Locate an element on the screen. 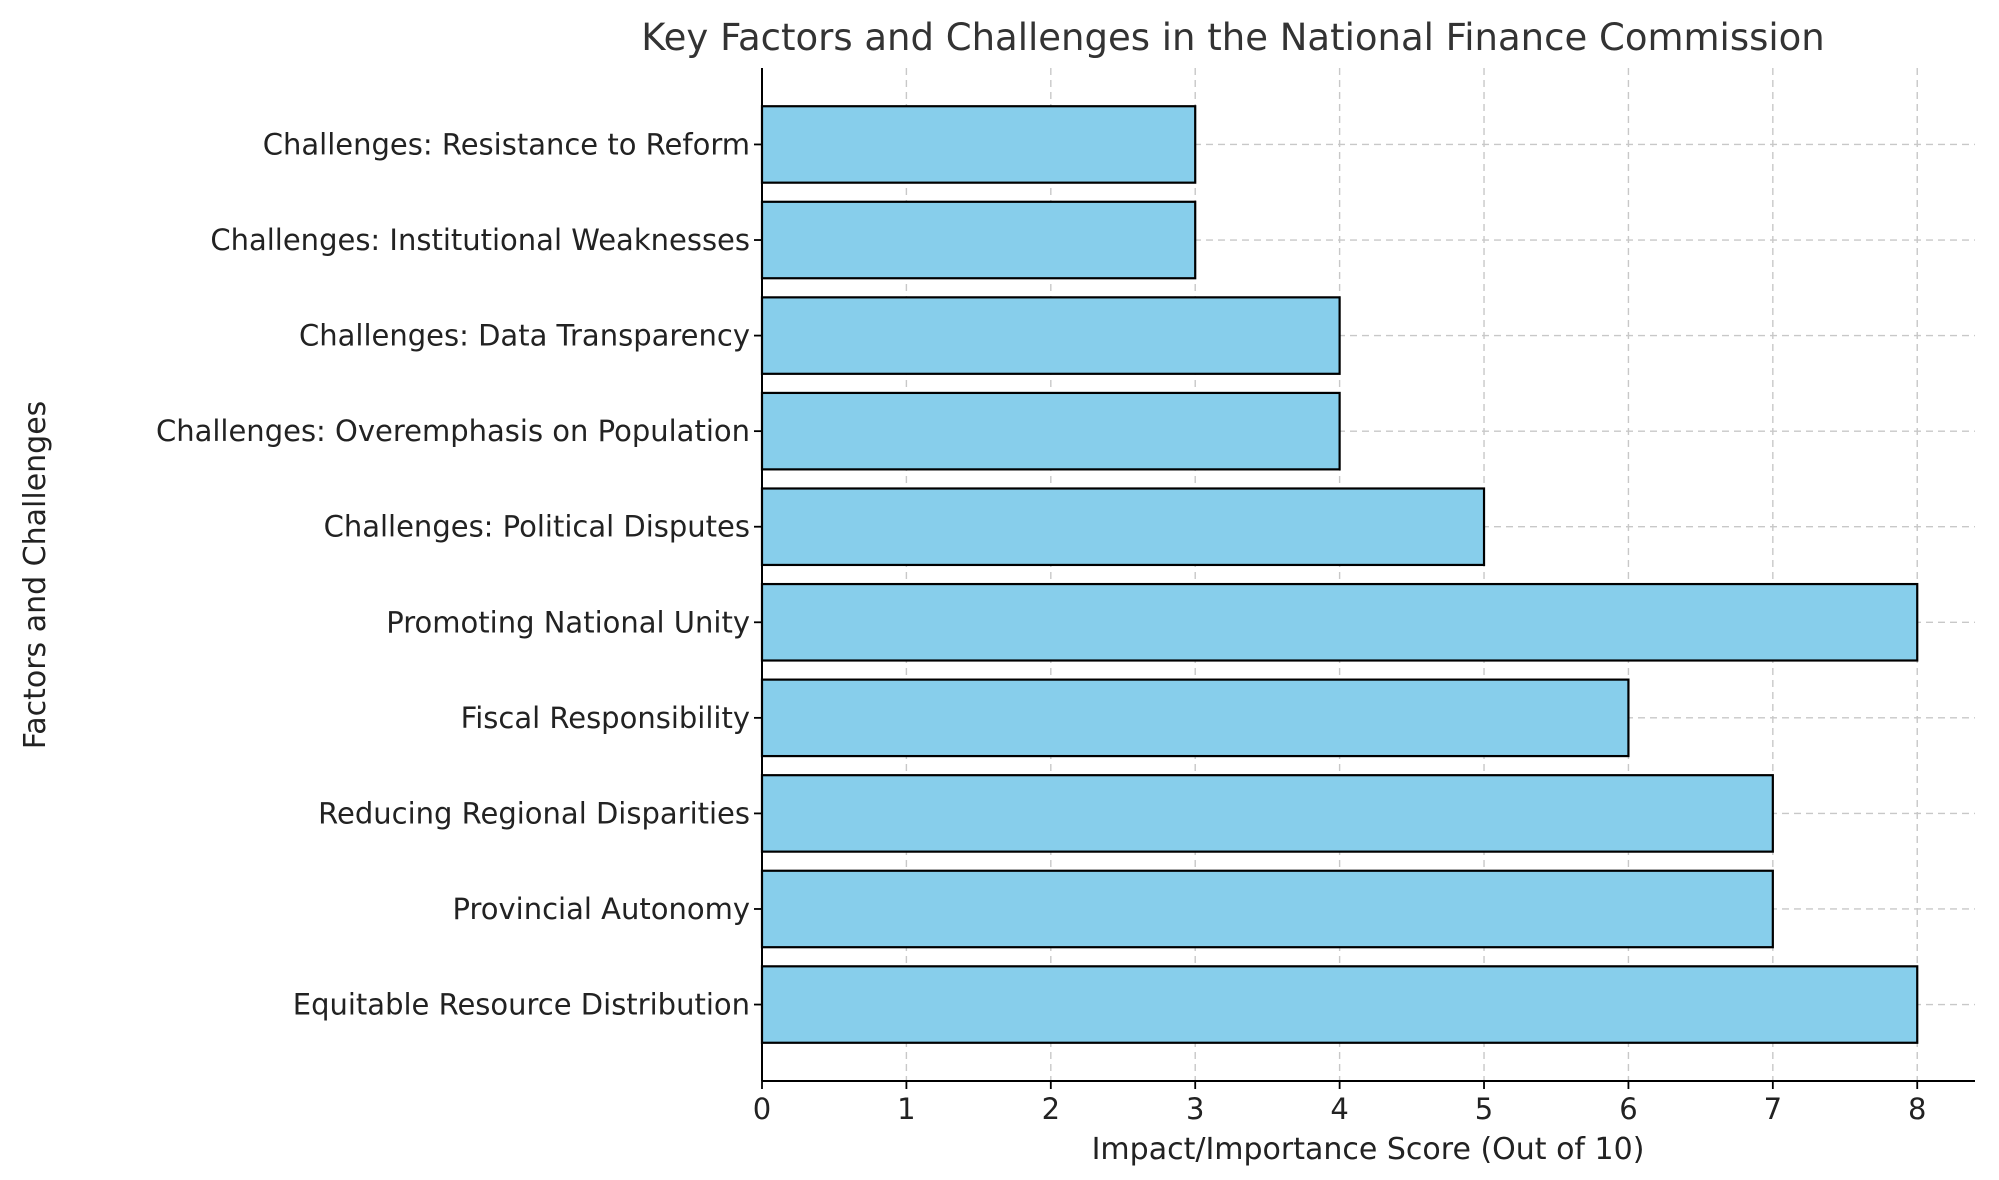 The width and height of the screenshot is (1999, 1180). y-tick-label: Equitable Resource Distribution is located at coordinates (521, 1005).